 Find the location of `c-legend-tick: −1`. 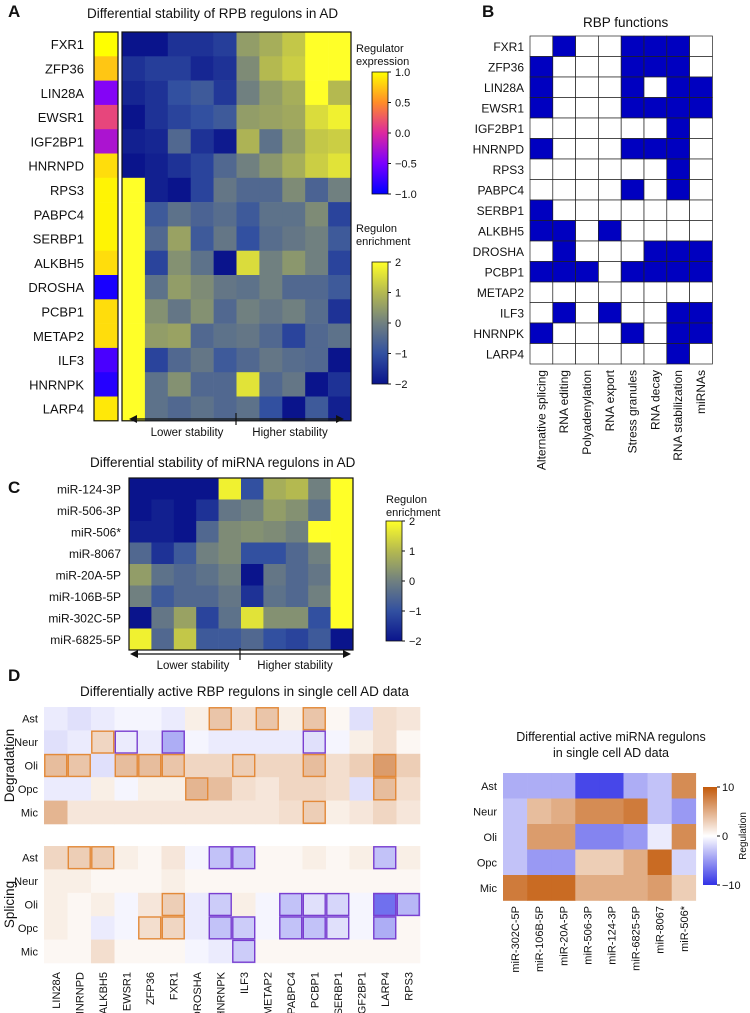

c-legend-tick: −1 is located at coordinates (415, 612).